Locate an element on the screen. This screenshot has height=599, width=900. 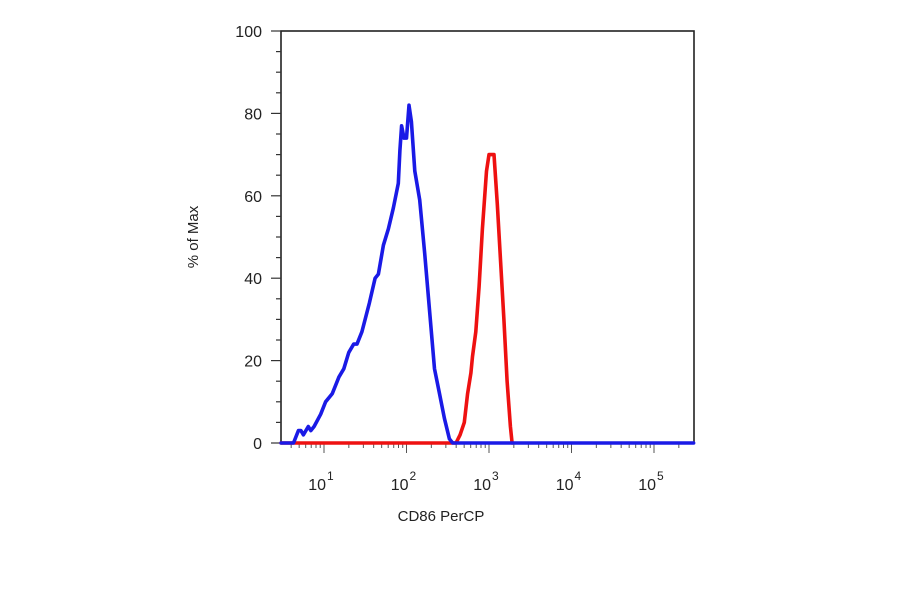
y-tick-label: 100 is located at coordinates (248, 32).